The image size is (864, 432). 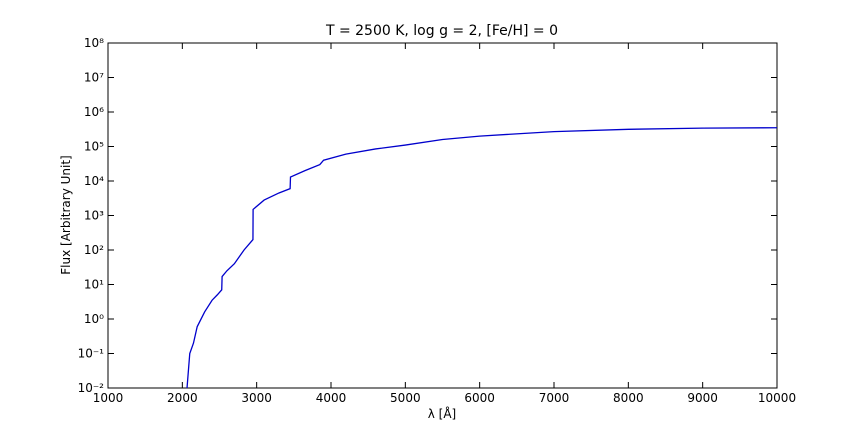 I want to click on y-tick-label: 10¹, so click(x=94, y=285).